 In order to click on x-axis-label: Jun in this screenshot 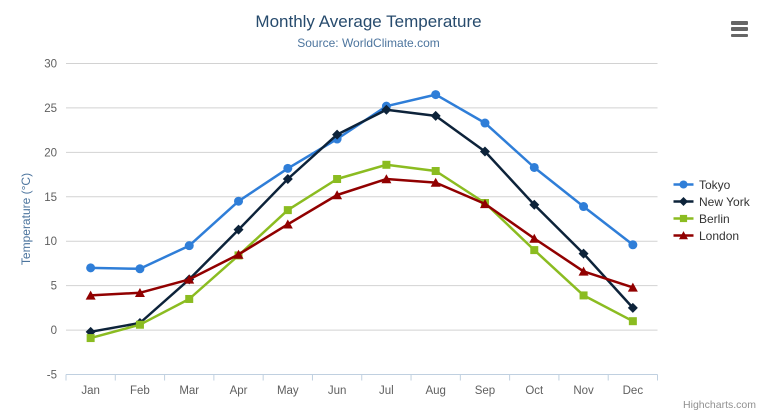, I will do `click(337, 391)`.